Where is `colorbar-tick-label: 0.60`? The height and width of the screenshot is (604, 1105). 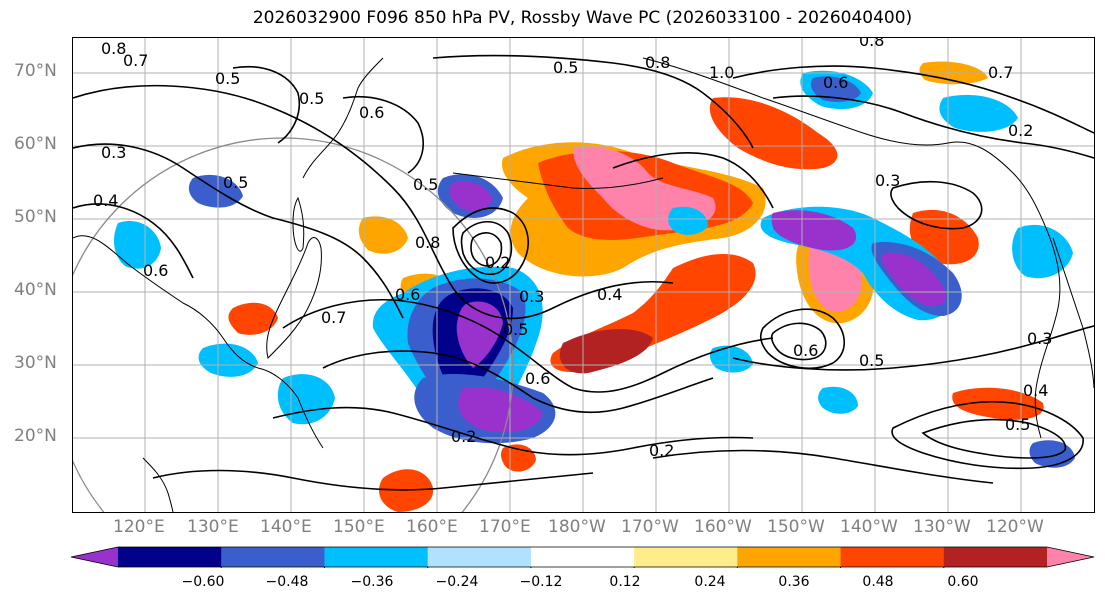 colorbar-tick-label: 0.60 is located at coordinates (963, 582).